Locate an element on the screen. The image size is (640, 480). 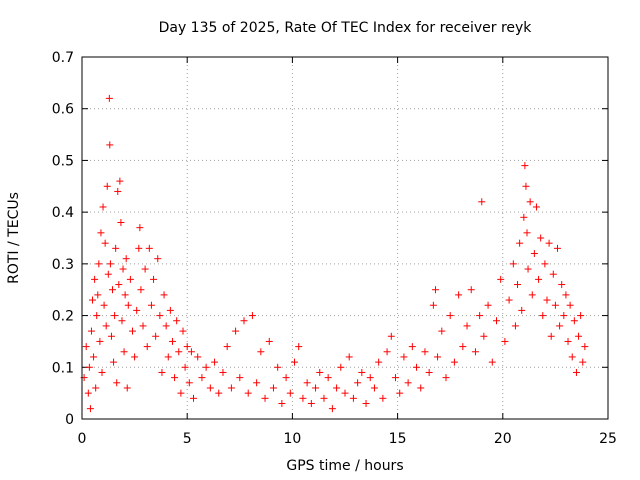
x-tick-label: 20 is located at coordinates (503, 439).